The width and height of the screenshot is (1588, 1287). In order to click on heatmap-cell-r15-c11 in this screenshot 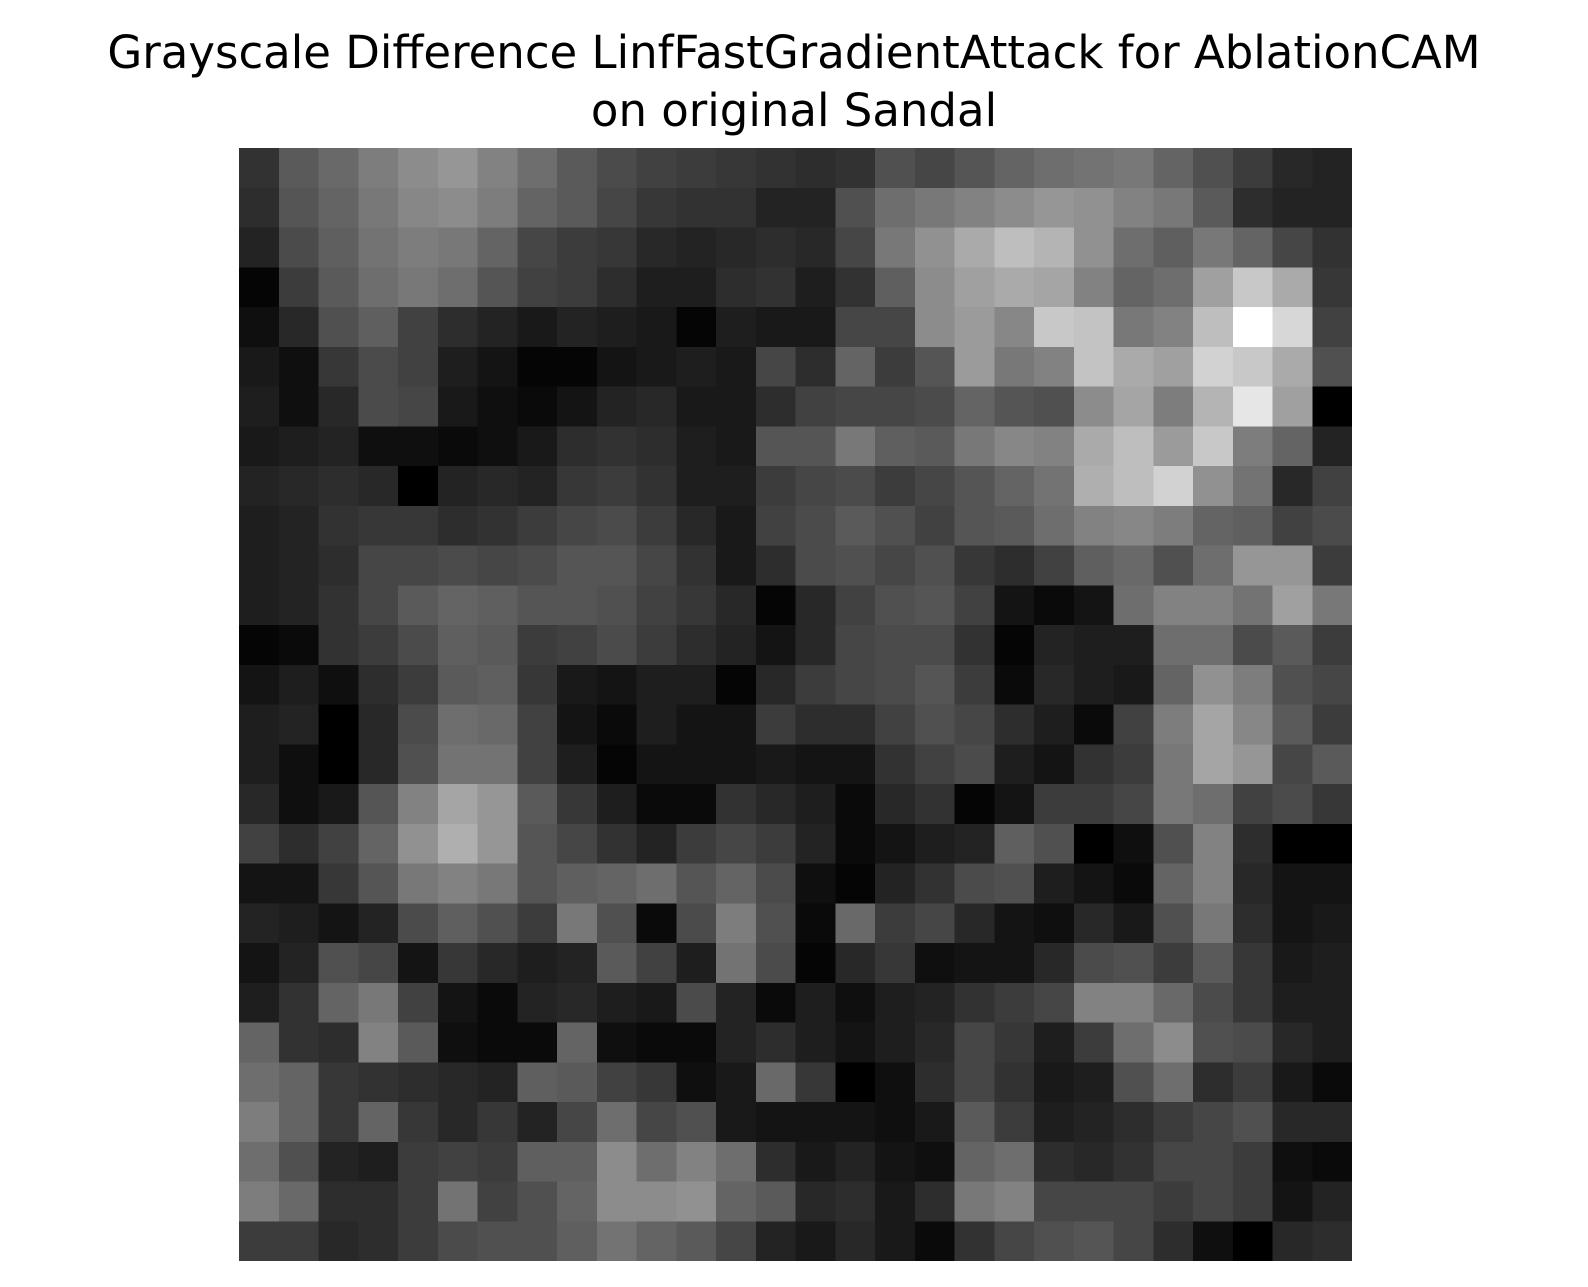, I will do `click(696, 764)`.